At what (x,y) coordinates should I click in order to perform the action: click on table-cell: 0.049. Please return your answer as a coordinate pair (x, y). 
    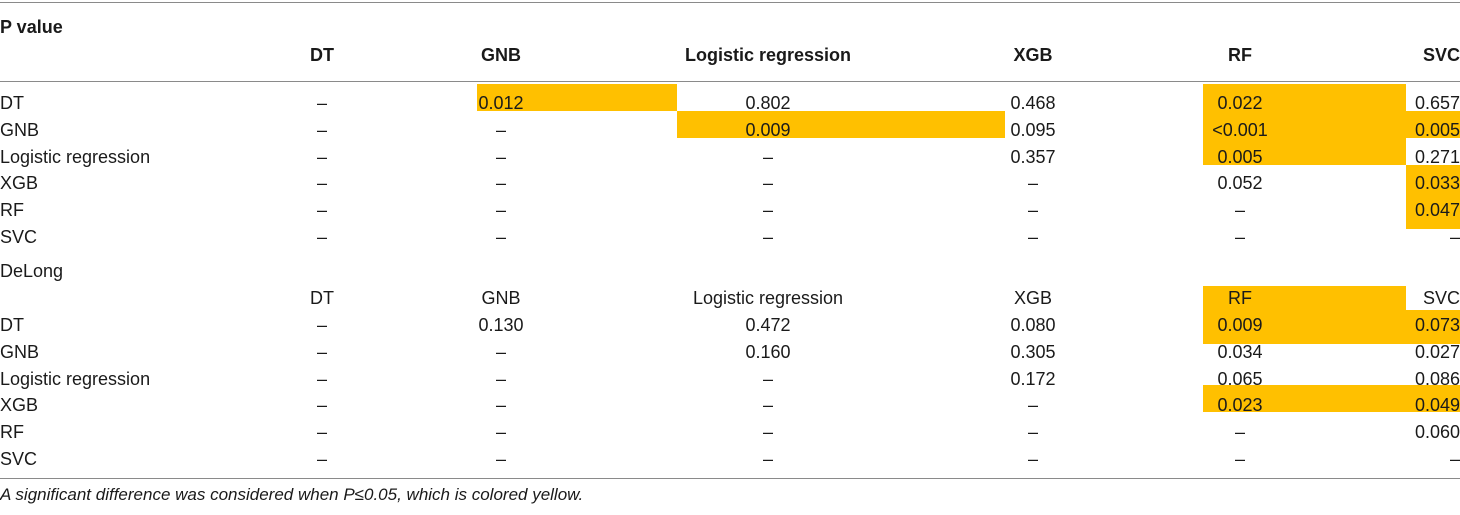
    Looking at the image, I should click on (1437, 405).